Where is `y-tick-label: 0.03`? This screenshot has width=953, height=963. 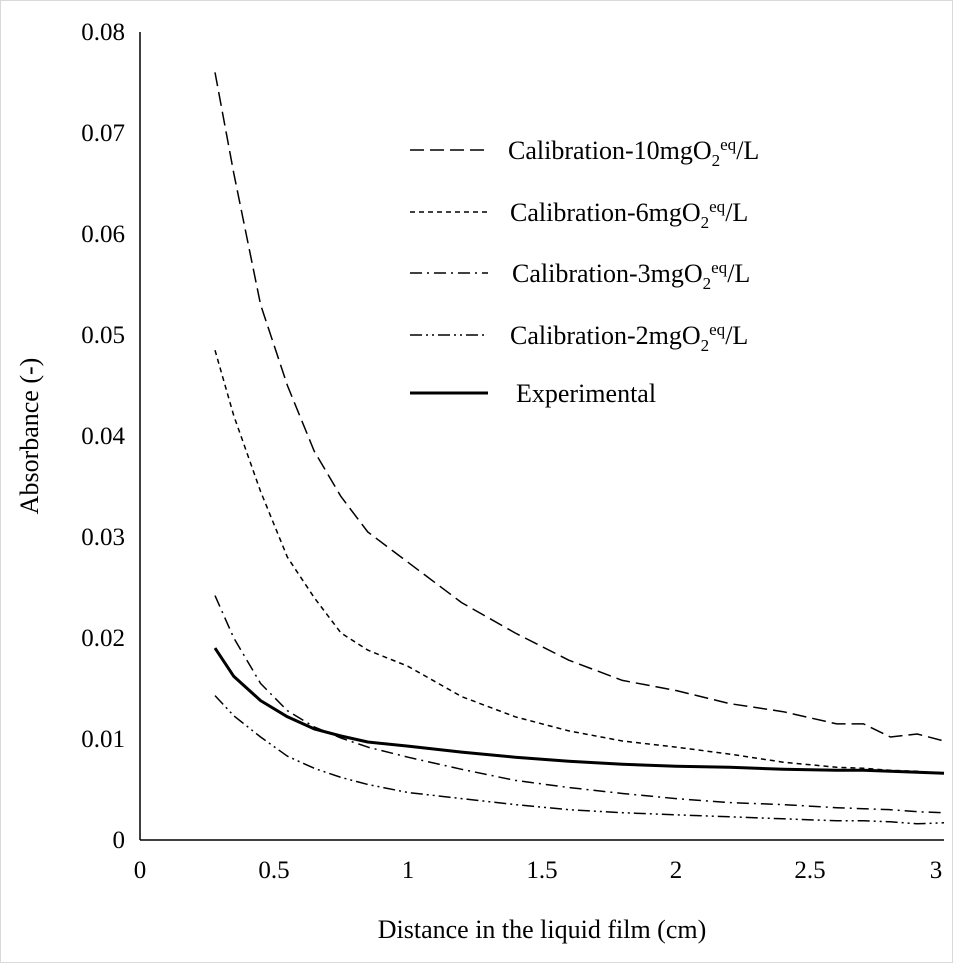 y-tick-label: 0.03 is located at coordinates (103, 537).